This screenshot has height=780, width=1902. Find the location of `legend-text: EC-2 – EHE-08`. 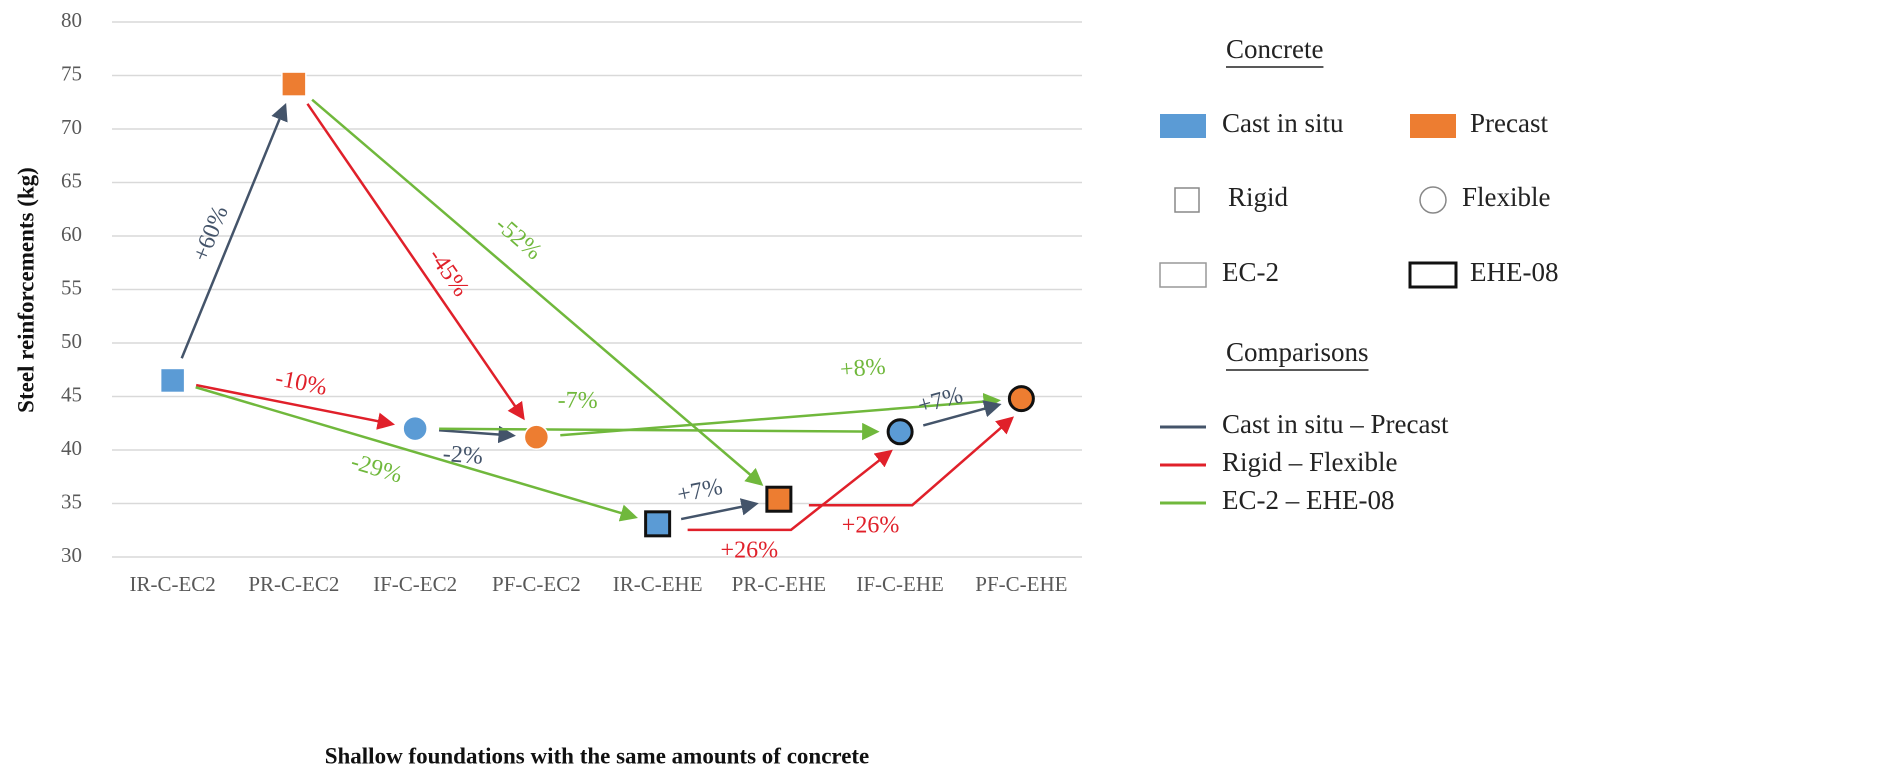

legend-text: EC-2 – EHE-08 is located at coordinates (1308, 500).